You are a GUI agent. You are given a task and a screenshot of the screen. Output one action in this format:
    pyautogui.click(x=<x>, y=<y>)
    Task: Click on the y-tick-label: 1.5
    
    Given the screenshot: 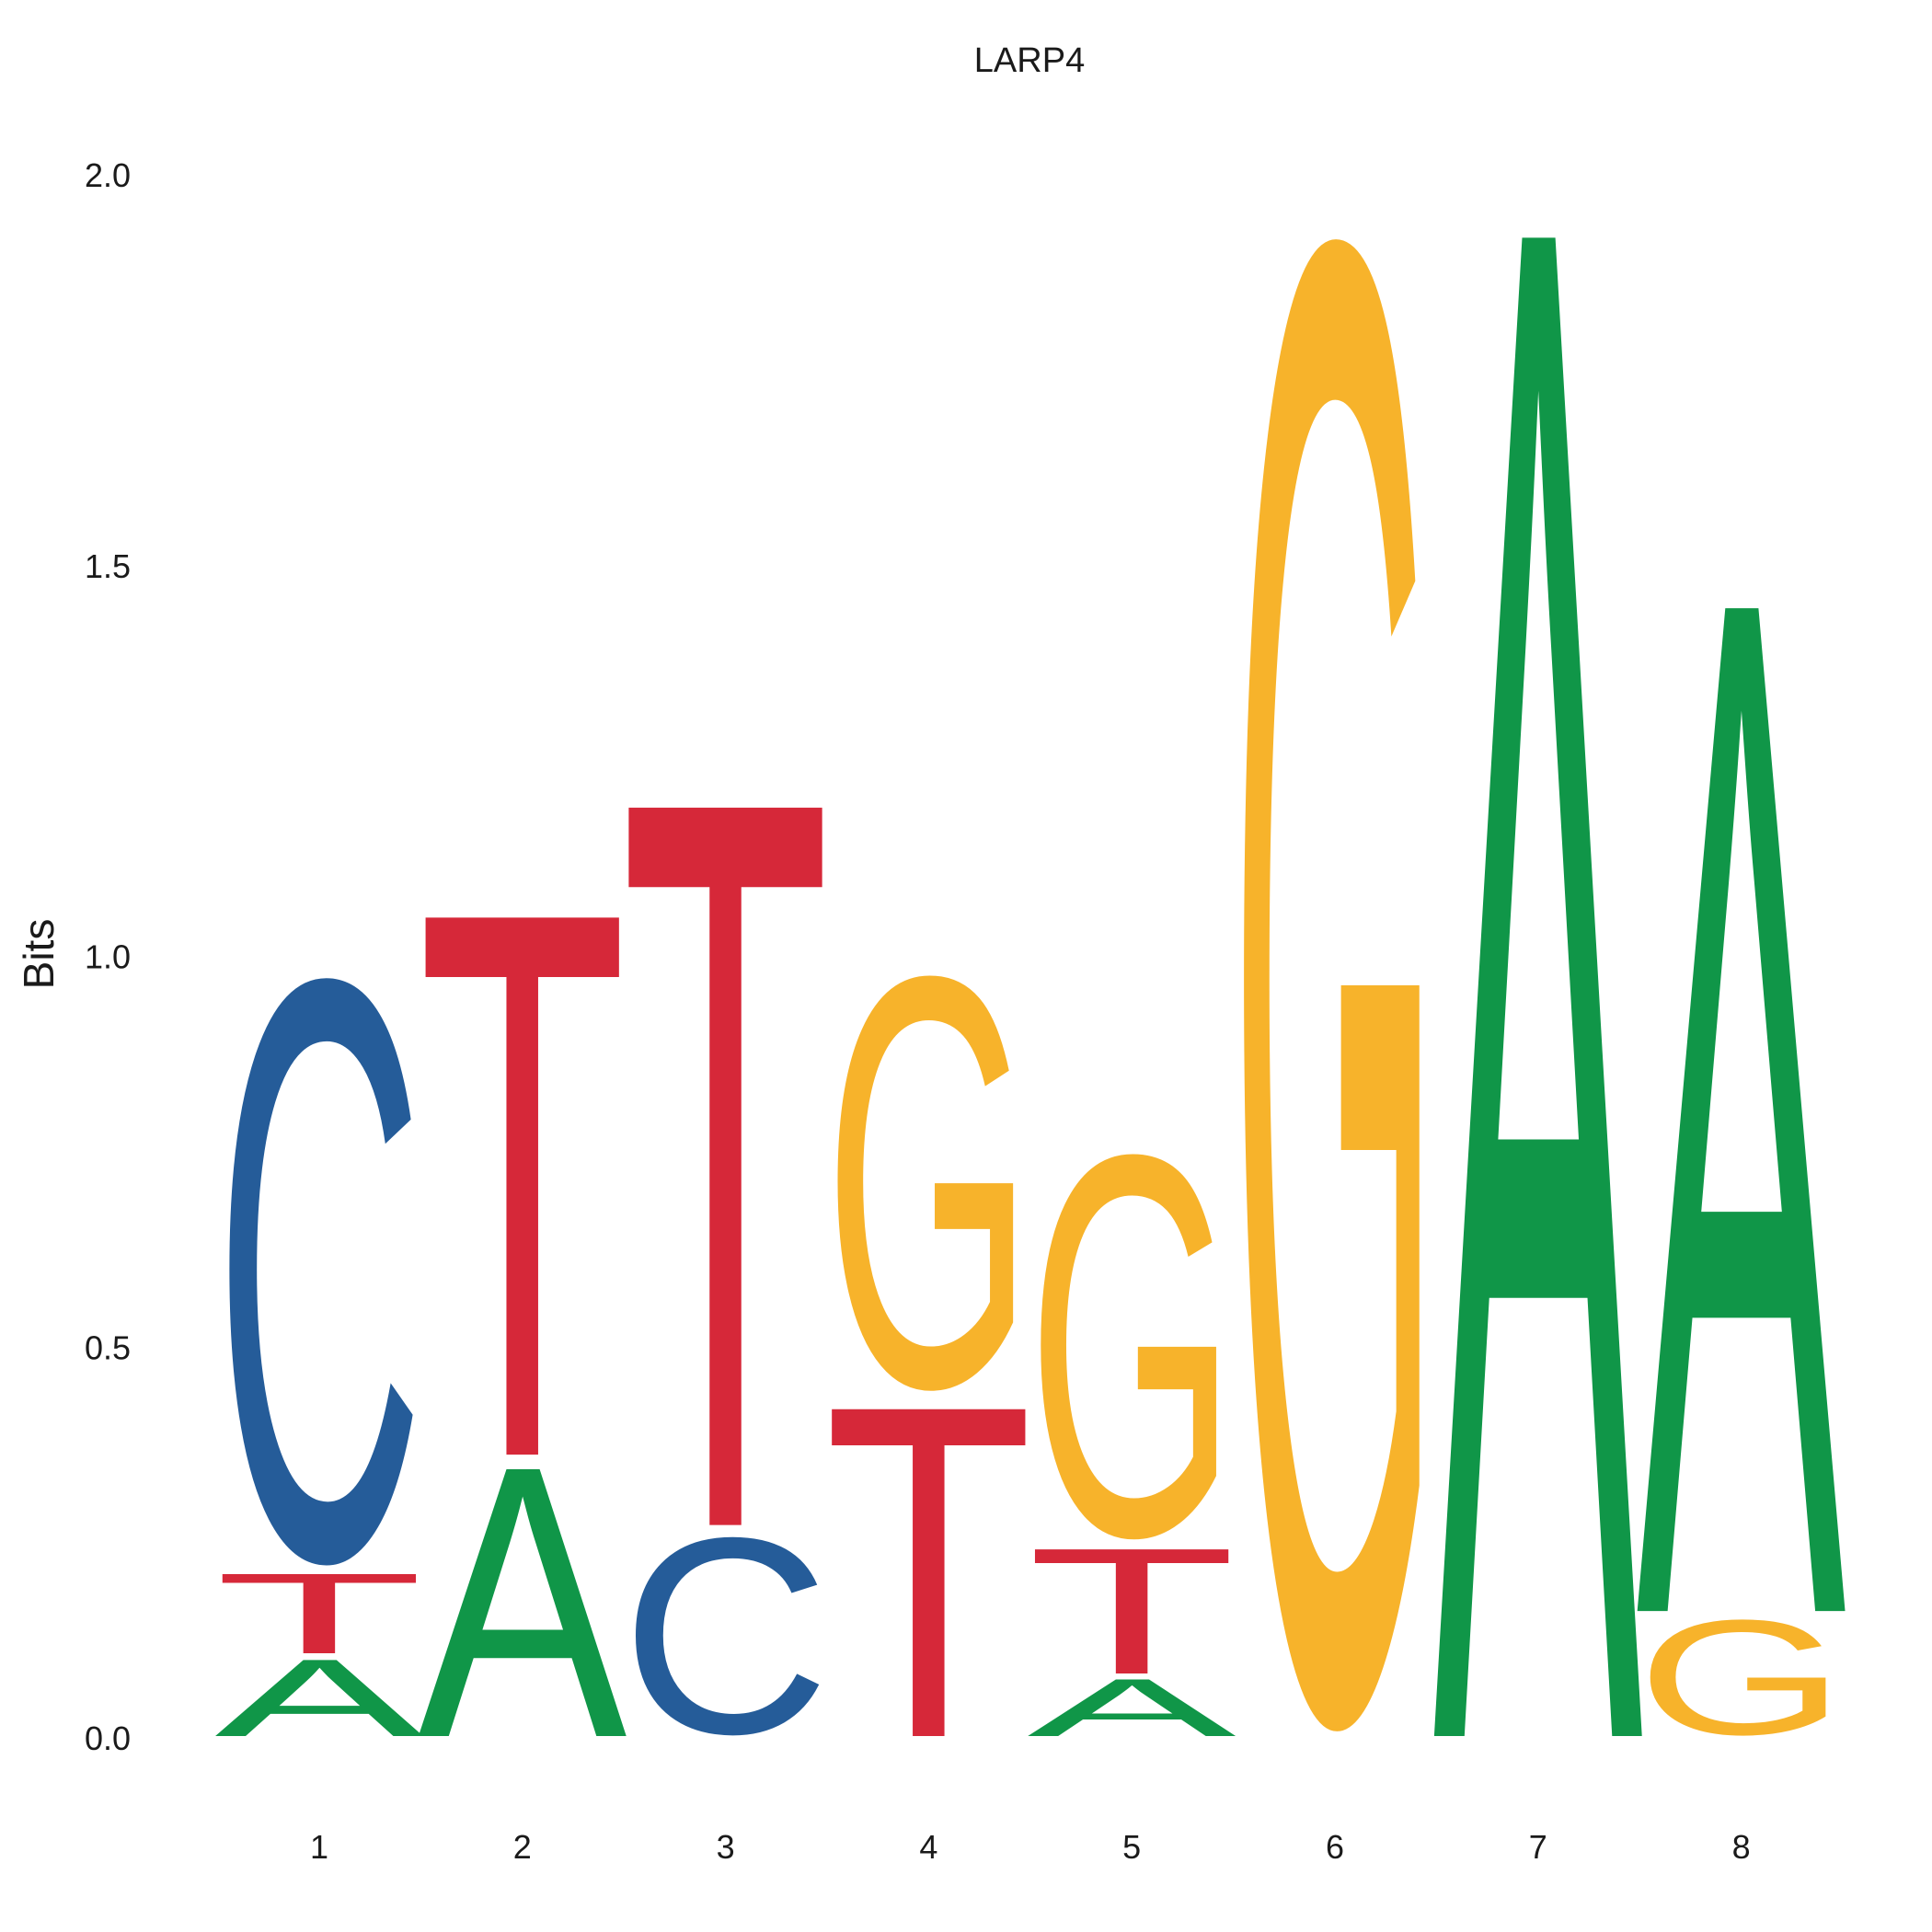 What is the action you would take?
    pyautogui.click(x=108, y=566)
    